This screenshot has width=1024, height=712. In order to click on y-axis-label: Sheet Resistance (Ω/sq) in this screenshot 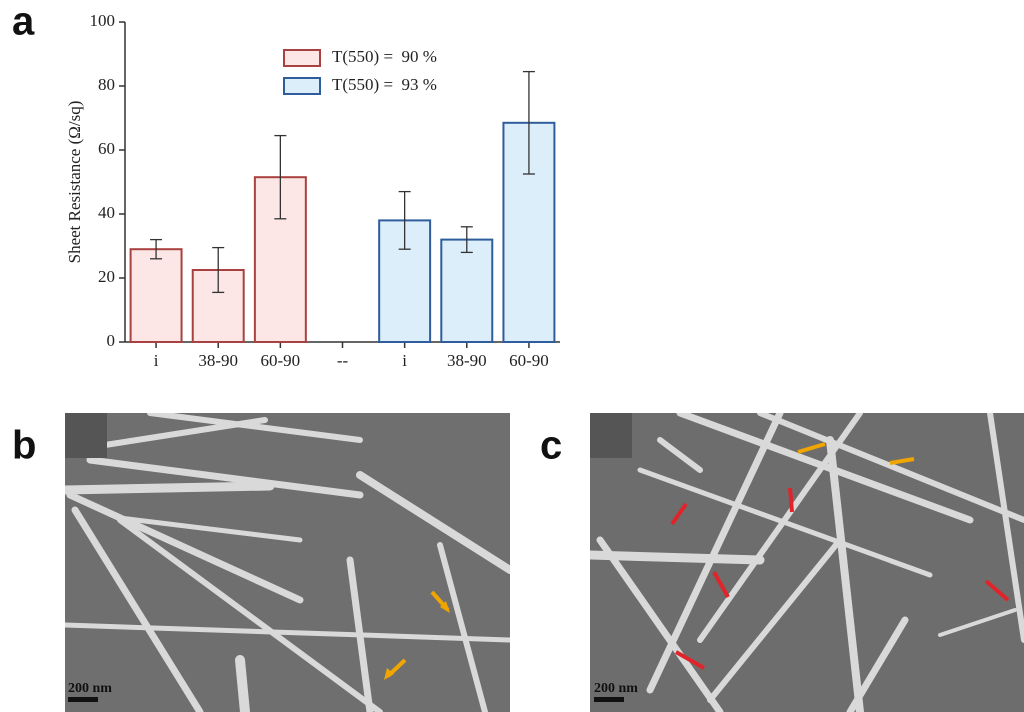, I will do `click(74, 182)`.